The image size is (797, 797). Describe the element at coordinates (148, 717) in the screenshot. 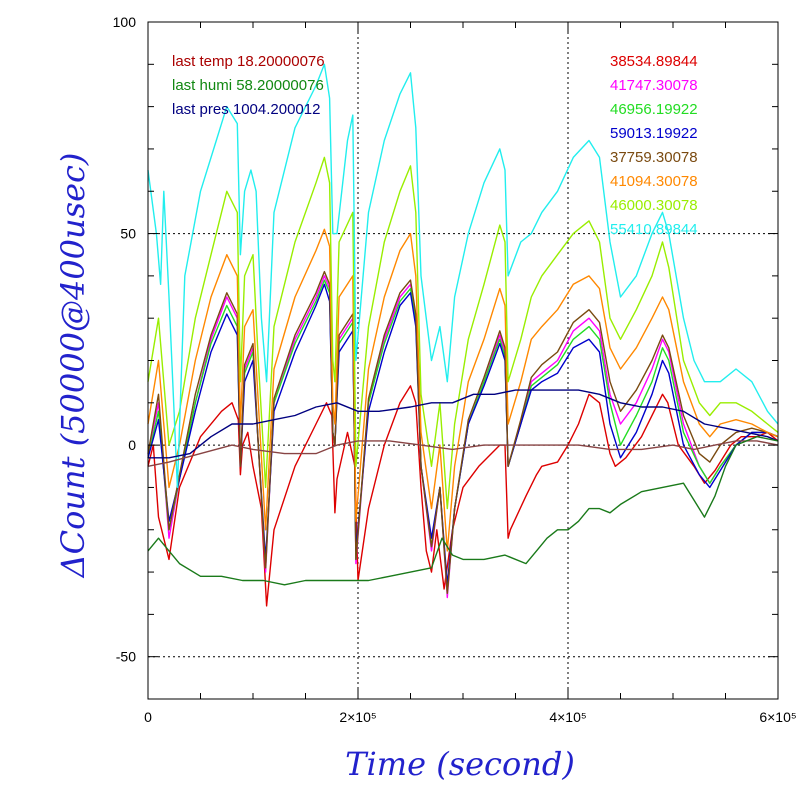

I see `x-tick-label: 0` at that location.